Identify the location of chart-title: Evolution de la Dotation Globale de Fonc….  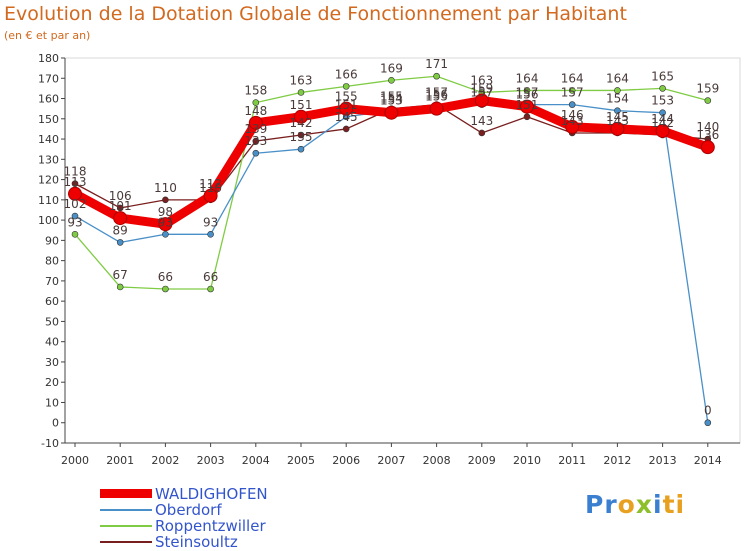
(315, 14).